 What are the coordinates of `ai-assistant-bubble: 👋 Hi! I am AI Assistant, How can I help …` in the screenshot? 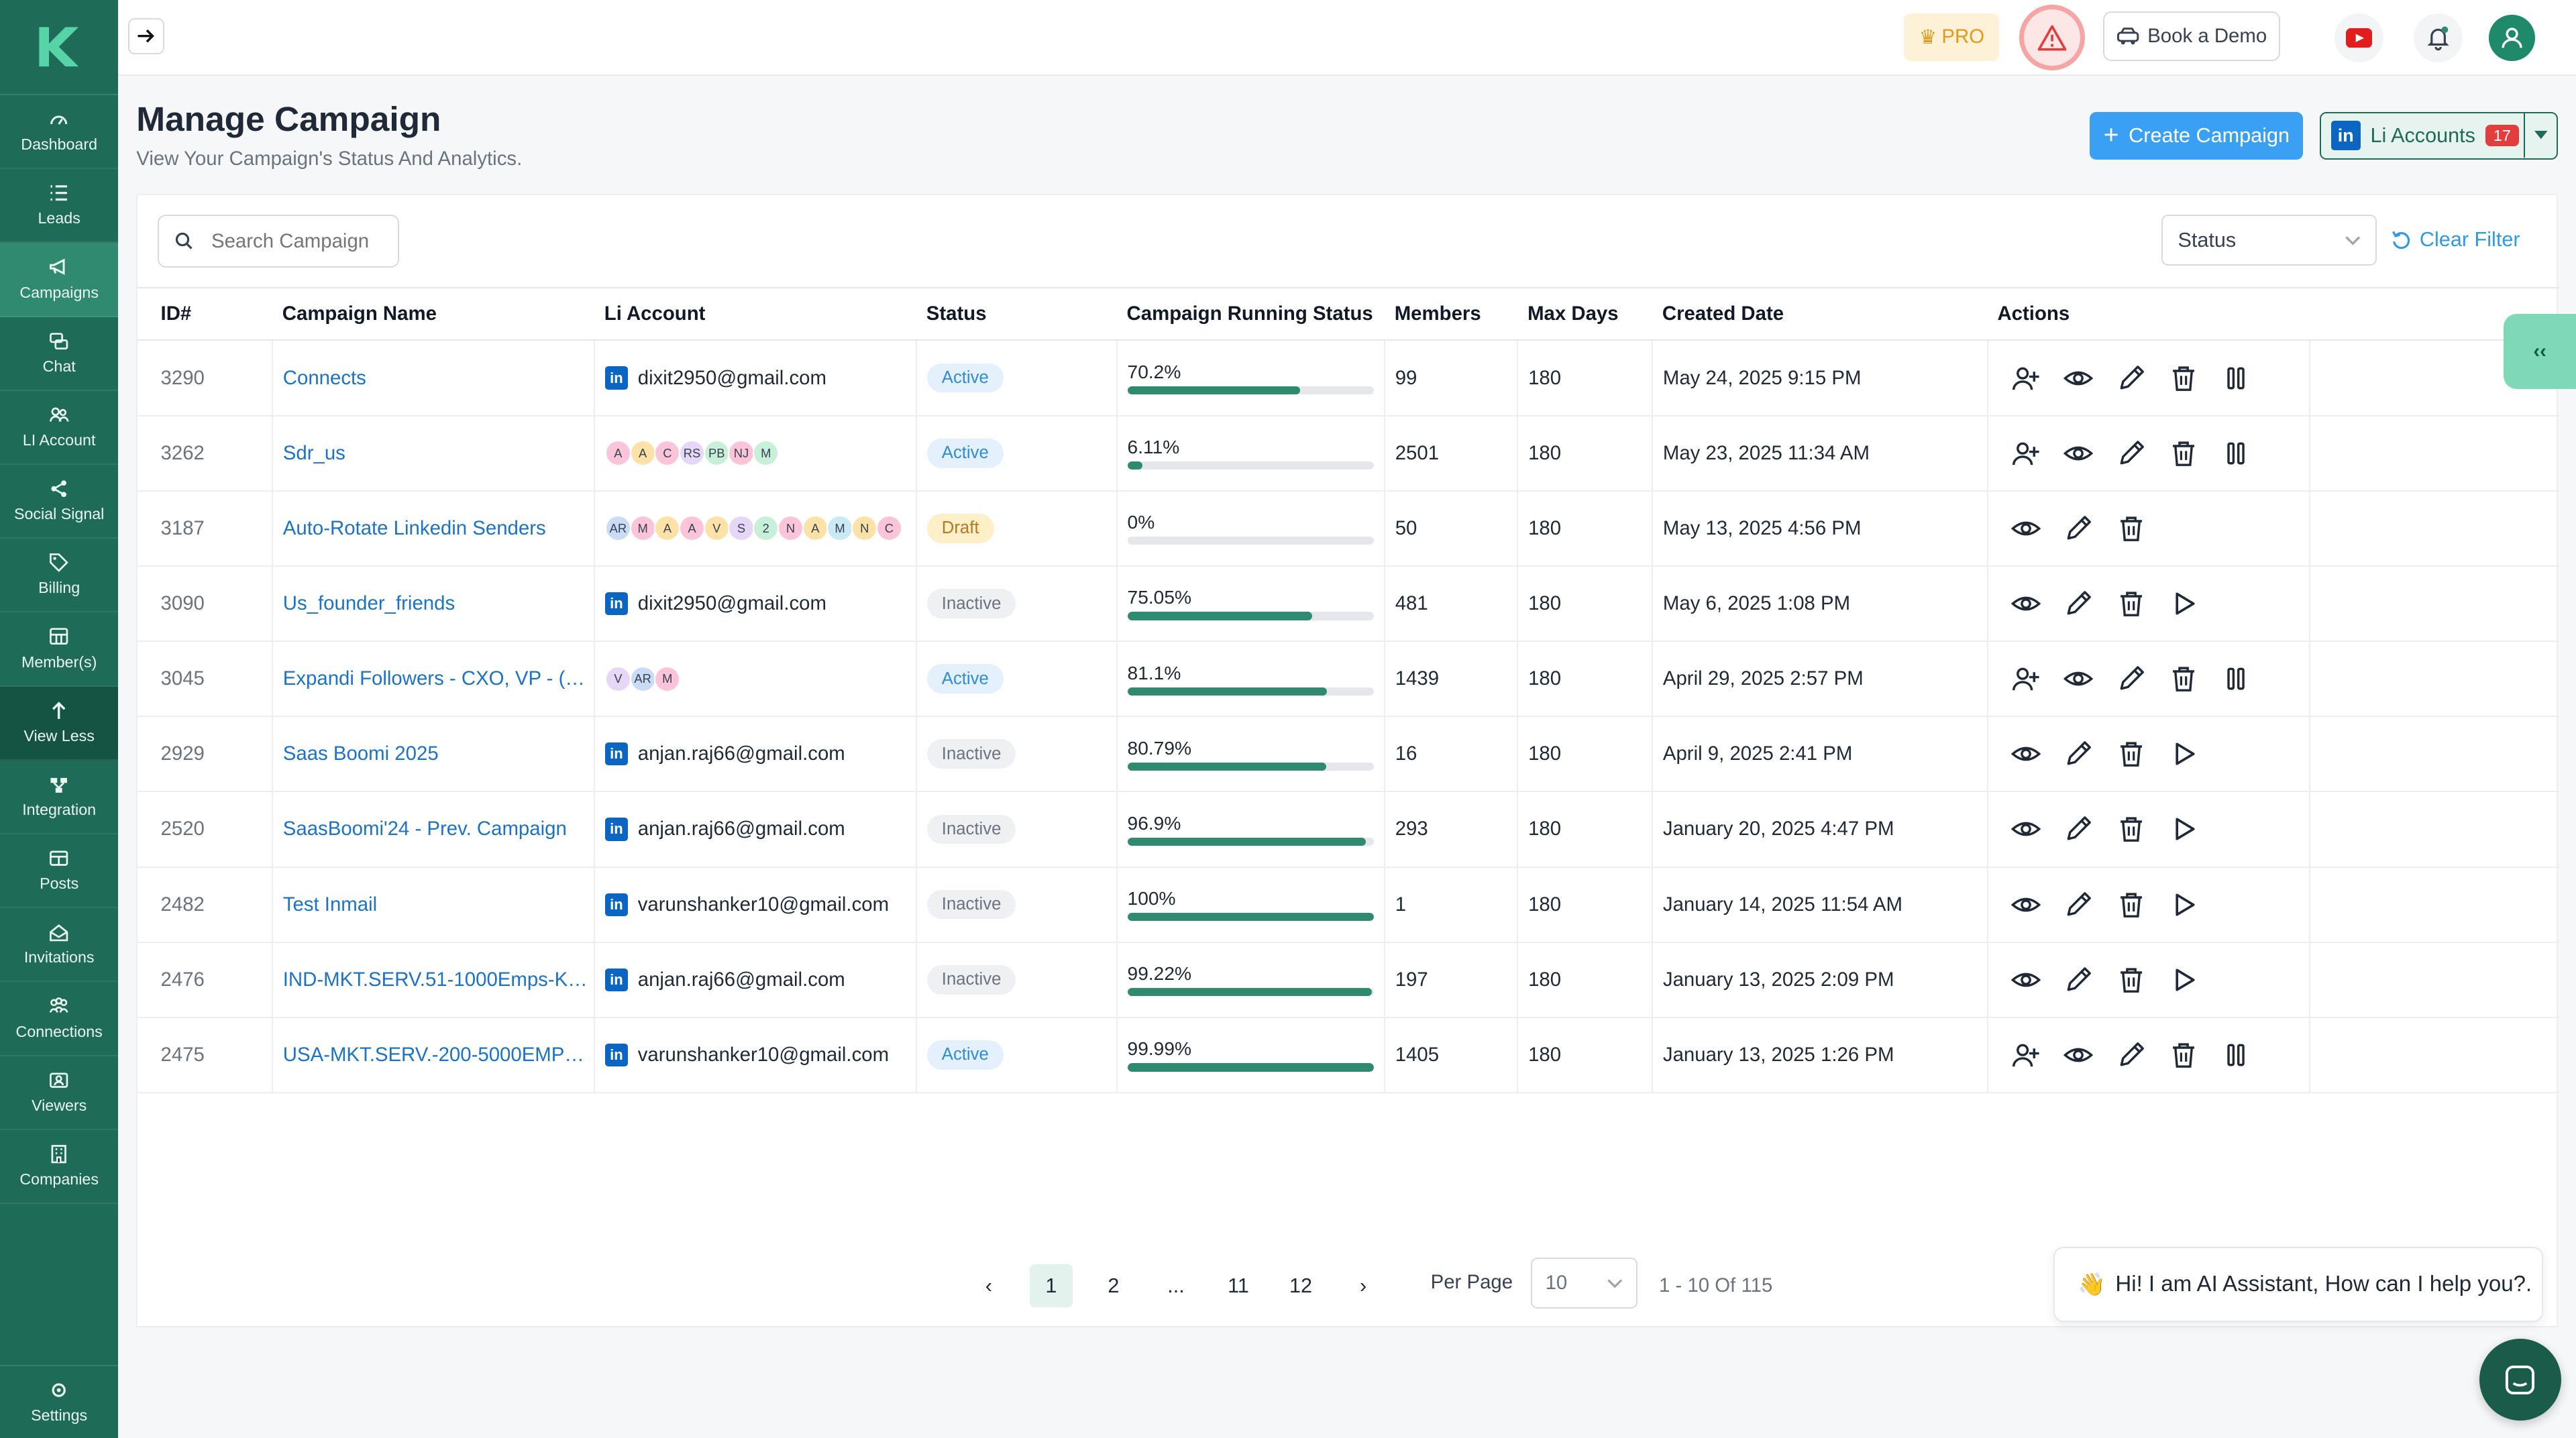 It's located at (2298, 1284).